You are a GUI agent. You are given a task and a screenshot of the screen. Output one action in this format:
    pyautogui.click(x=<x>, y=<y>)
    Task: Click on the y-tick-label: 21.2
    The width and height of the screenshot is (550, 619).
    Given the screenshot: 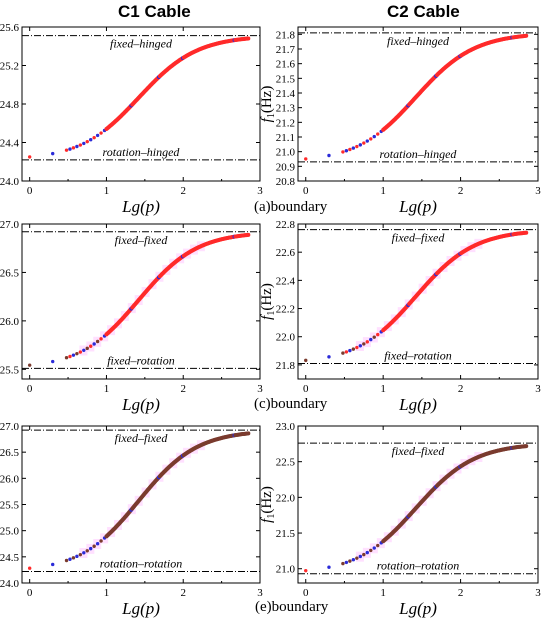 What is the action you would take?
    pyautogui.click(x=285, y=123)
    